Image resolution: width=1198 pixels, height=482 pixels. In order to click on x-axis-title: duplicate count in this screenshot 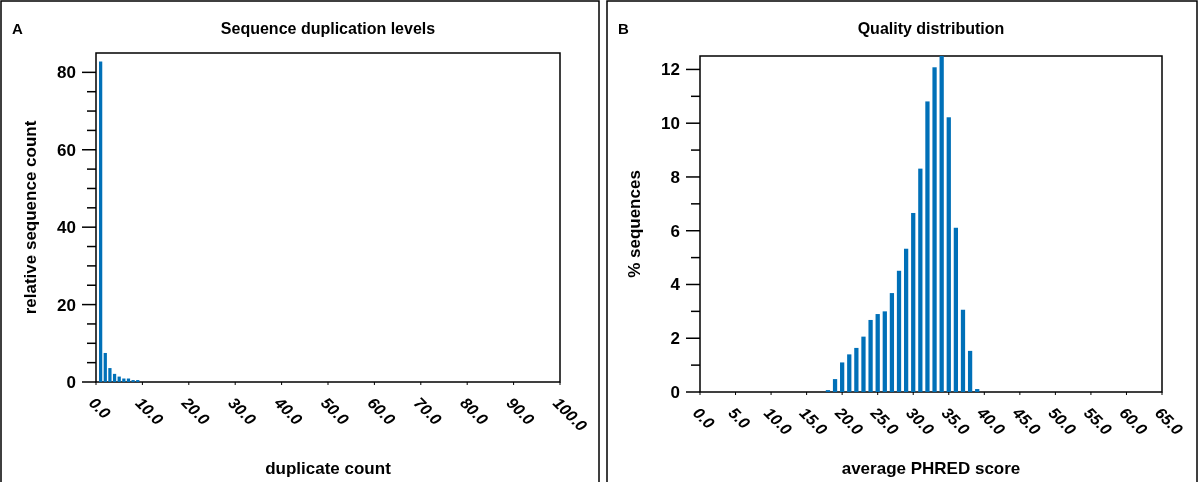, I will do `click(328, 468)`.